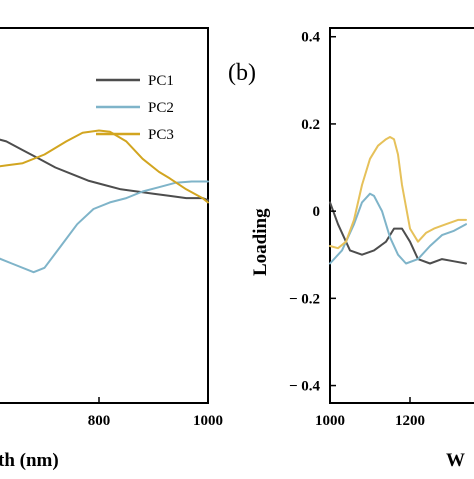 This screenshot has height=479, width=474. What do you see at coordinates (312, 212) in the screenshot?
I see `panel-b-y-ticks: 0.4 0.2 0 − 0.2 − 0.4` at bounding box center [312, 212].